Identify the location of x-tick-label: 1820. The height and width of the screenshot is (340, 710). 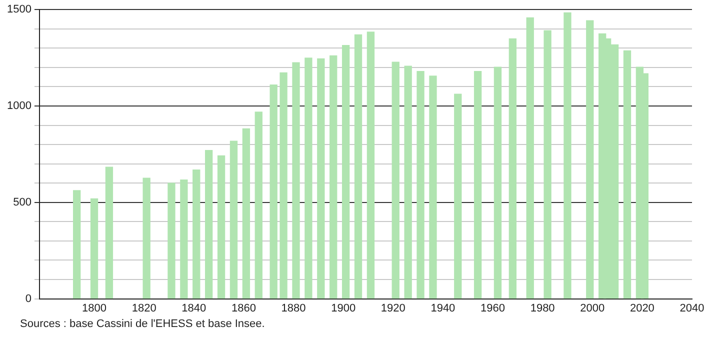
(144, 308).